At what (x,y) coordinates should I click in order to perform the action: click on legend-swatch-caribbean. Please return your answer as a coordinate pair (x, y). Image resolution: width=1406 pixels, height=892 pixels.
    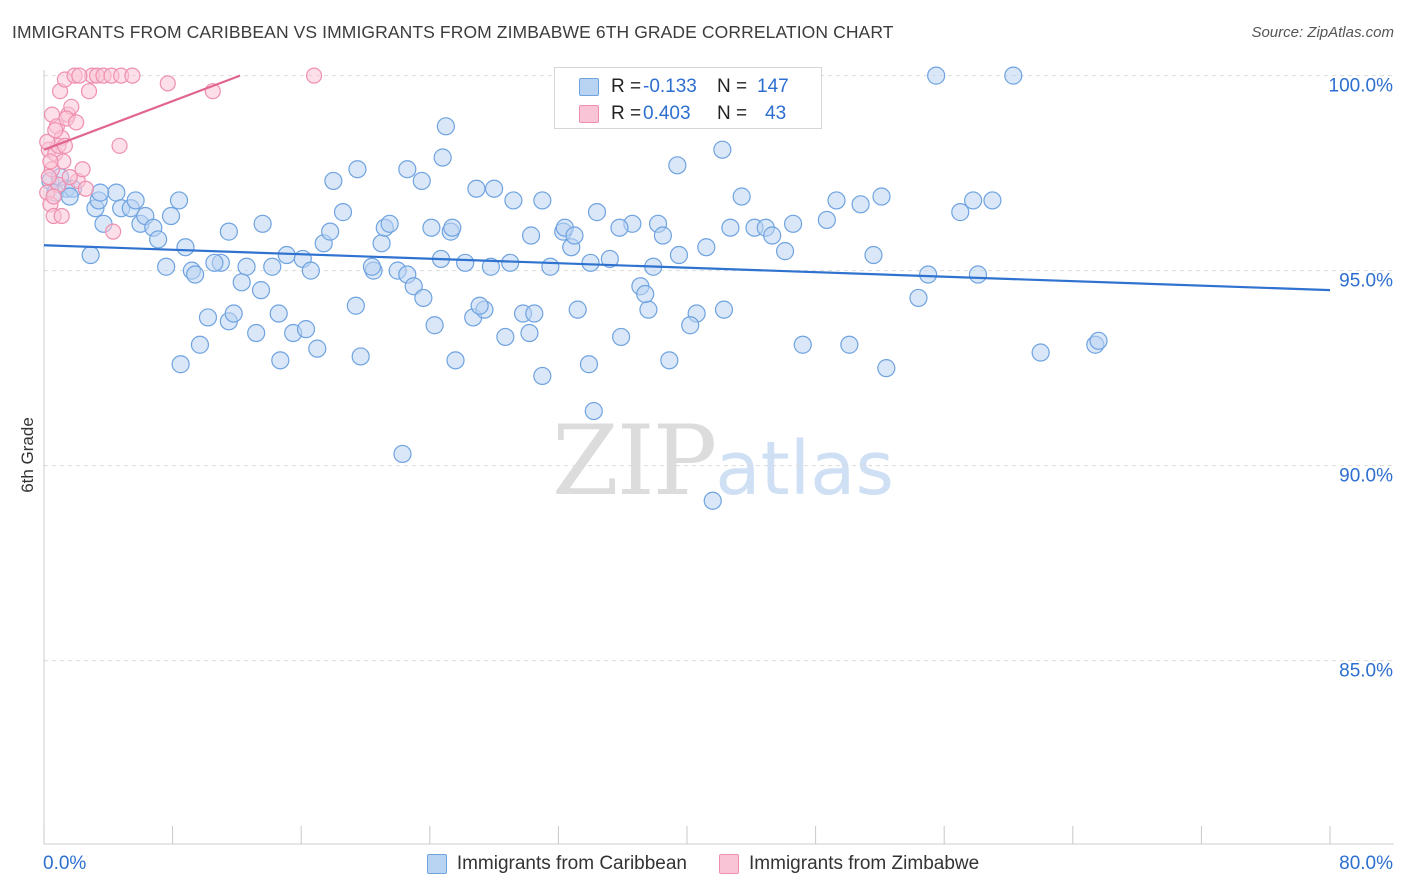
    Looking at the image, I should click on (436, 864).